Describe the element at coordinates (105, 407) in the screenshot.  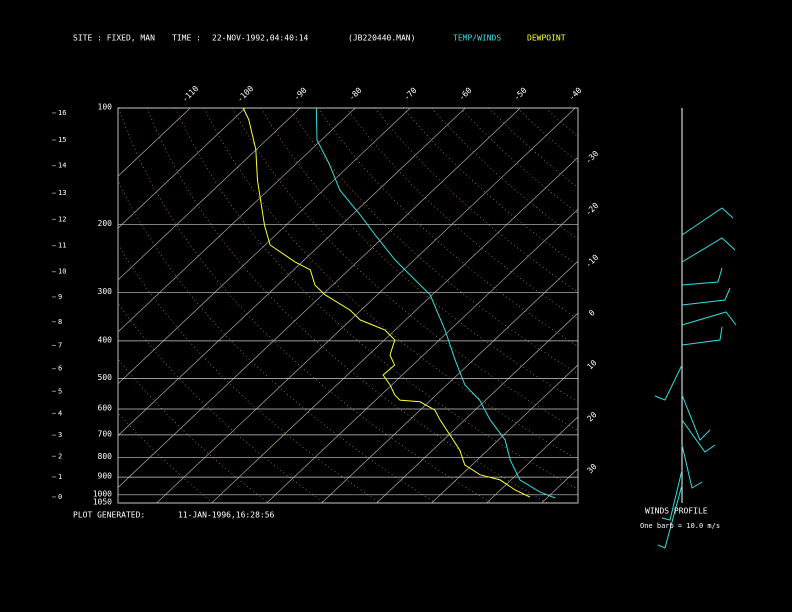
I see `pressure-label: 600` at that location.